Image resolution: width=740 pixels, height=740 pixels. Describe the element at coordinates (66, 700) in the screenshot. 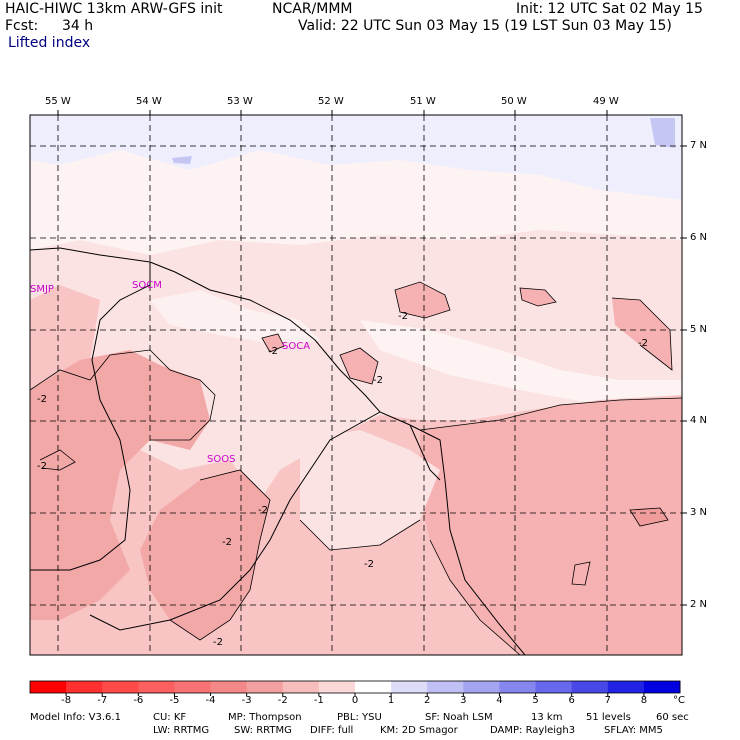

I see `colorbar-tick-label: -8` at that location.